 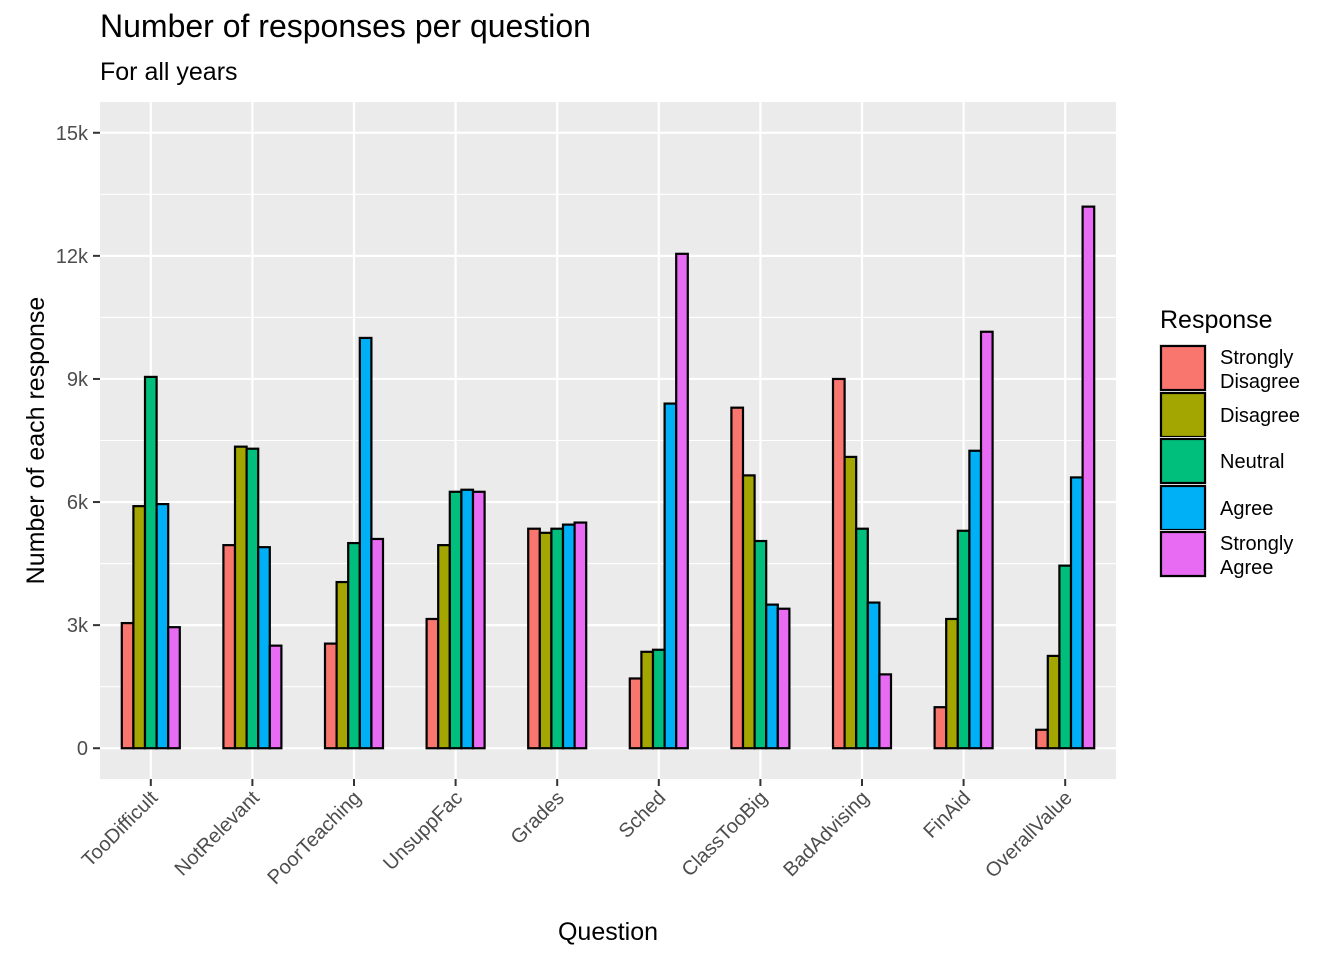 I want to click on bar-FinAid-Strongly-Disagree, so click(x=940, y=728).